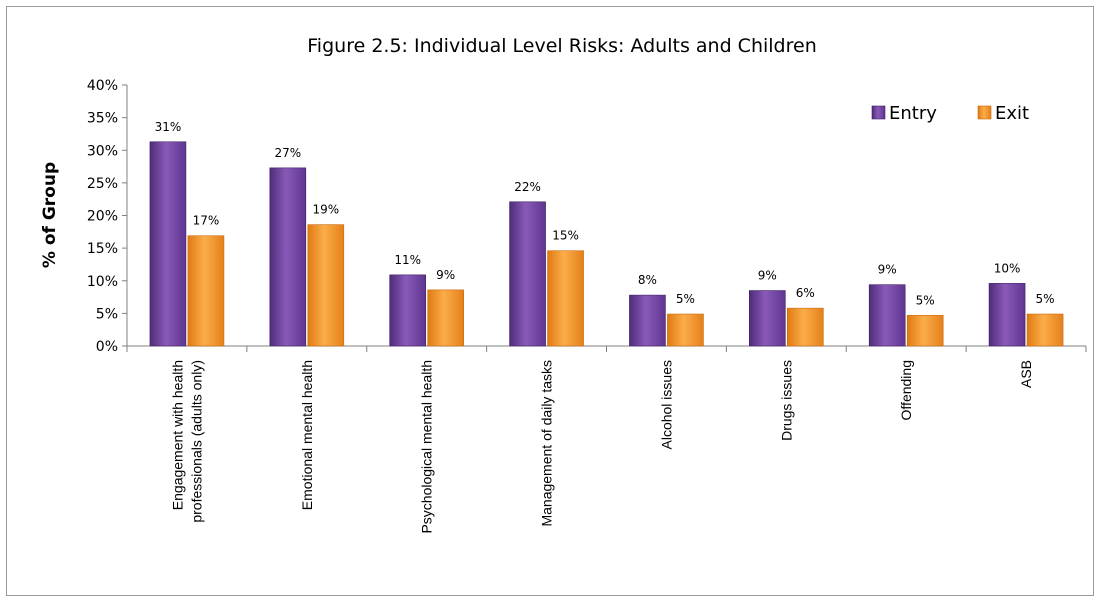 The width and height of the screenshot is (1102, 604). I want to click on y-tick-label: 20%, so click(102, 217).